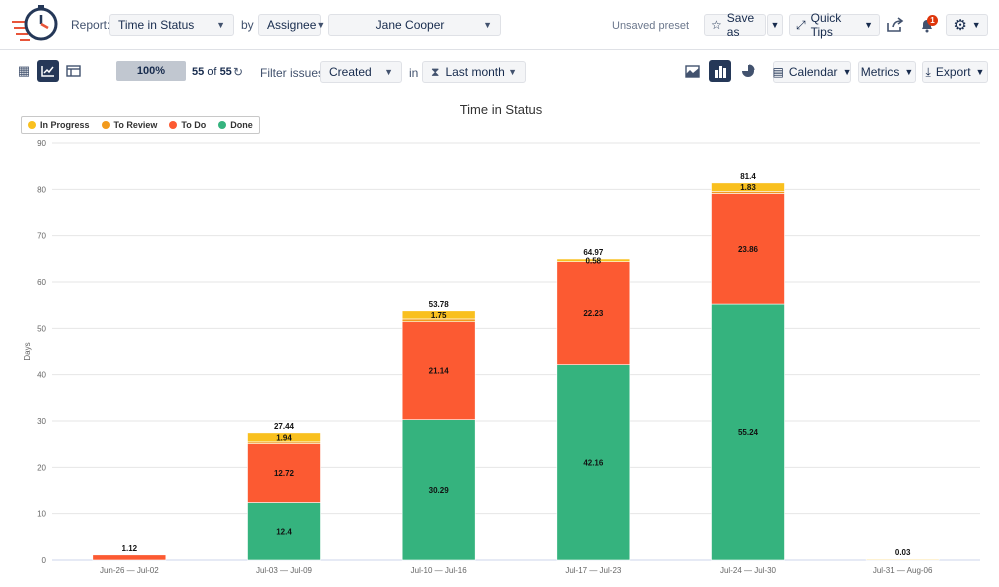 This screenshot has height=587, width=999. Describe the element at coordinates (350, 72) in the screenshot. I see `filter-field-value: Created` at that location.